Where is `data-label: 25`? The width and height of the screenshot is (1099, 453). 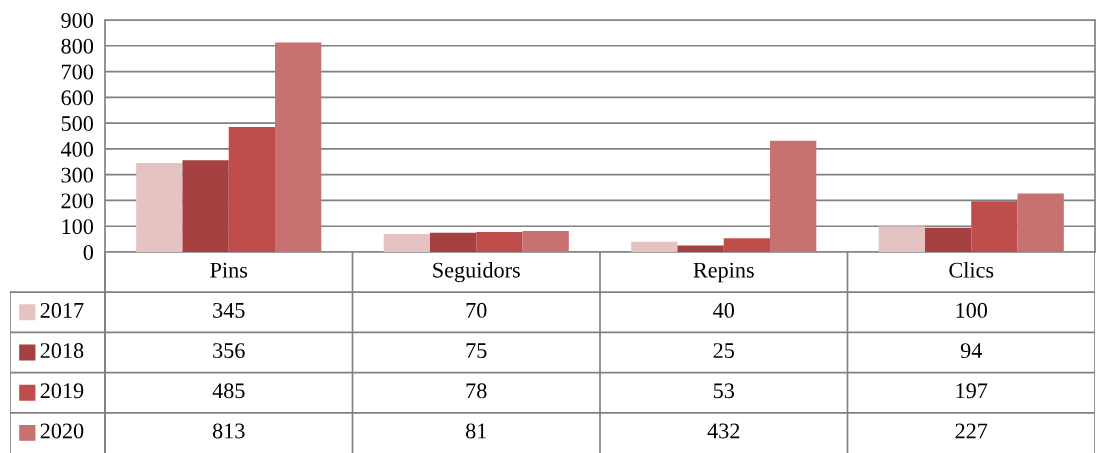 data-label: 25 is located at coordinates (723, 351).